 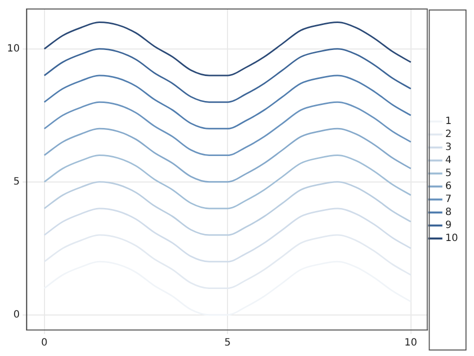 I want to click on y-tick-label: 10, so click(x=13, y=48).